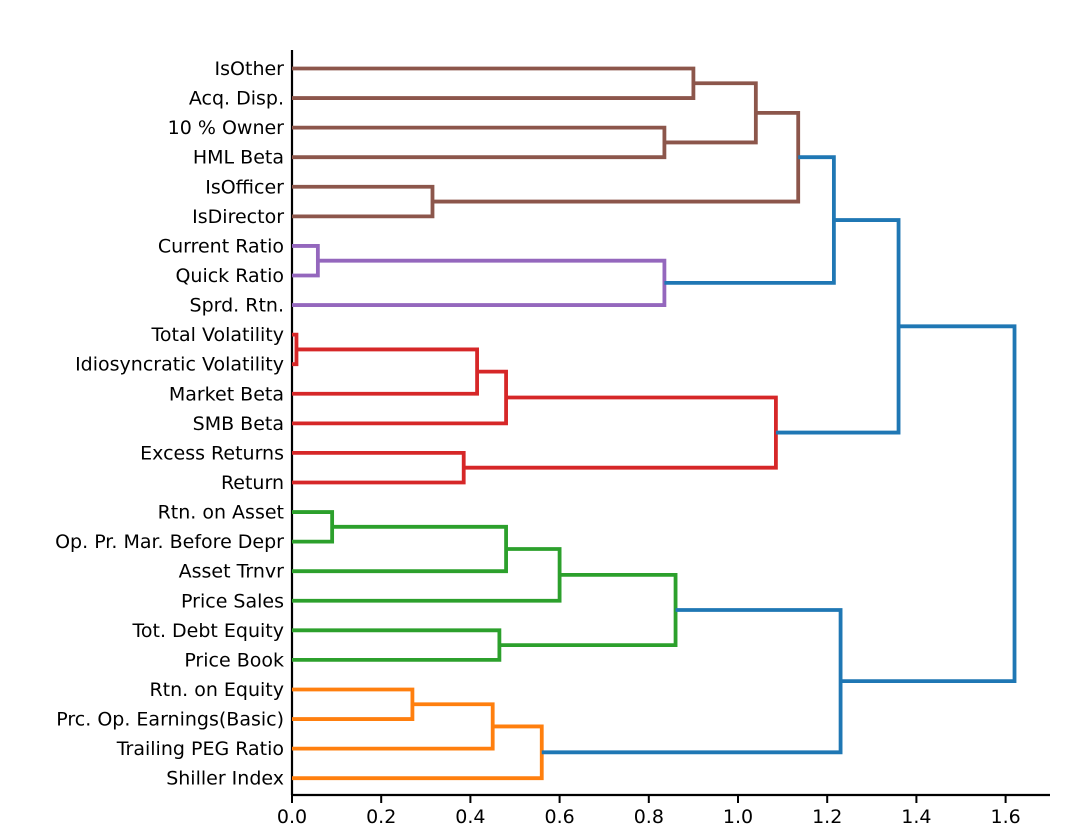  I want to click on dendrogram-link-red3, so click(400, 397).